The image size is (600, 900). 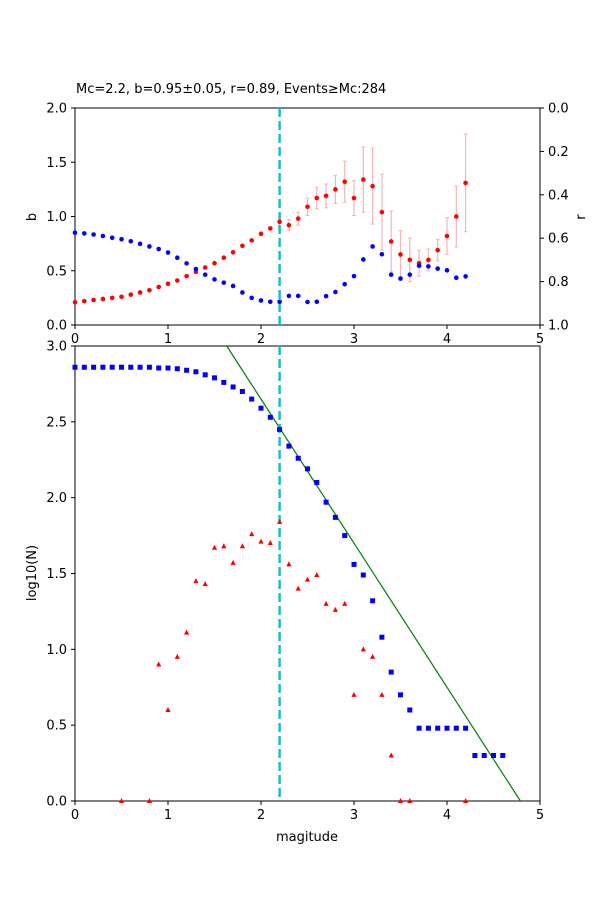 What do you see at coordinates (56, 726) in the screenshot?
I see `bottom-y-tick-label: 0.5` at bounding box center [56, 726].